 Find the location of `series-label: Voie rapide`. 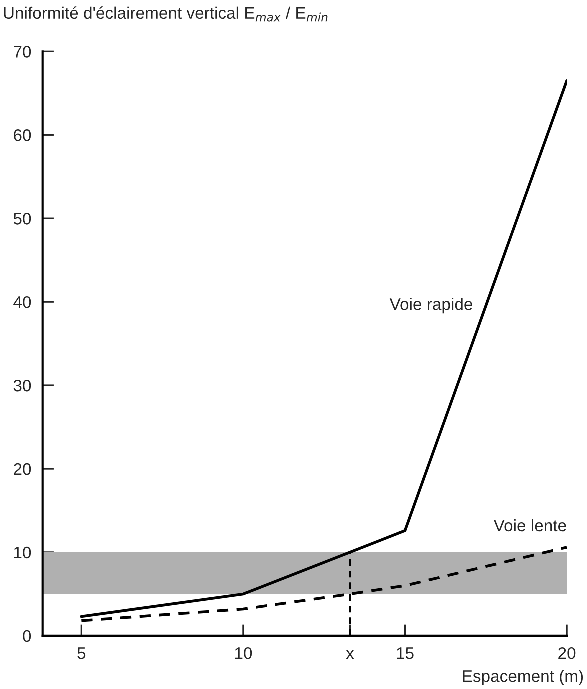

series-label: Voie rapide is located at coordinates (431, 306).